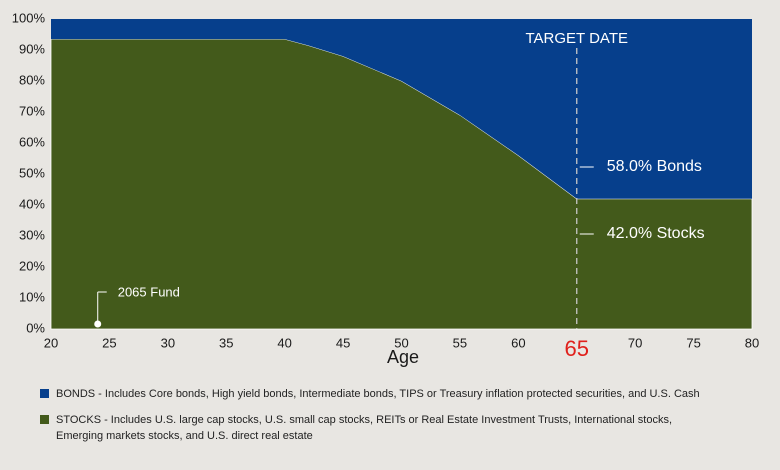 Image resolution: width=780 pixels, height=470 pixels. What do you see at coordinates (656, 233) in the screenshot?
I see `annotation: 42.0% Stocks` at bounding box center [656, 233].